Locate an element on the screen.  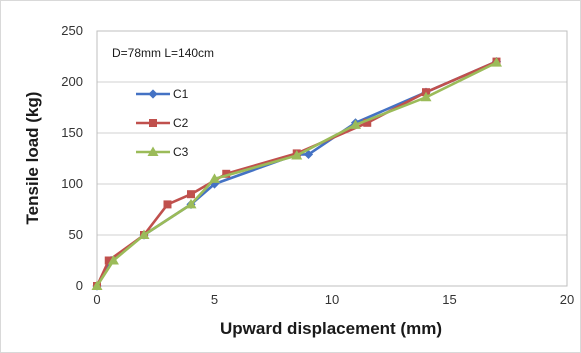
x-tick-label: 15 is located at coordinates (449, 299).